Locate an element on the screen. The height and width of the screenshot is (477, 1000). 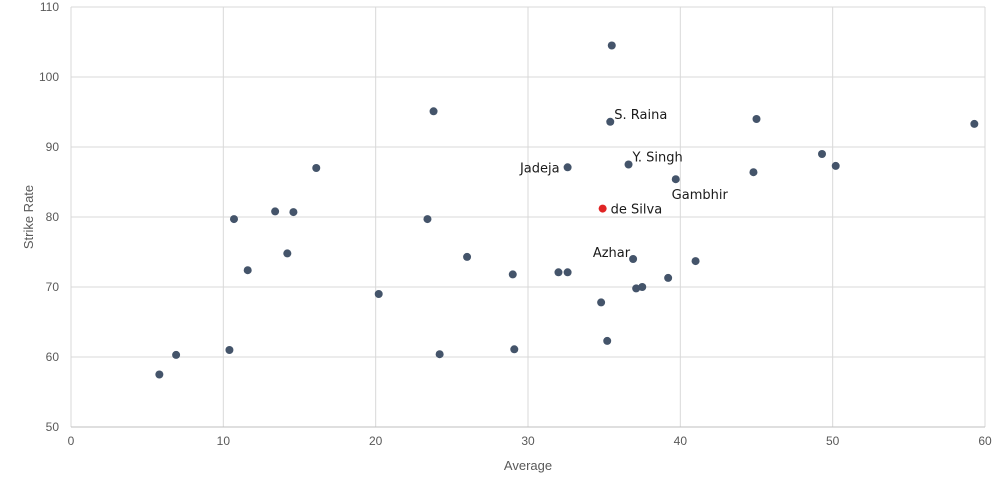
data-point-s-raina is located at coordinates (610, 121).